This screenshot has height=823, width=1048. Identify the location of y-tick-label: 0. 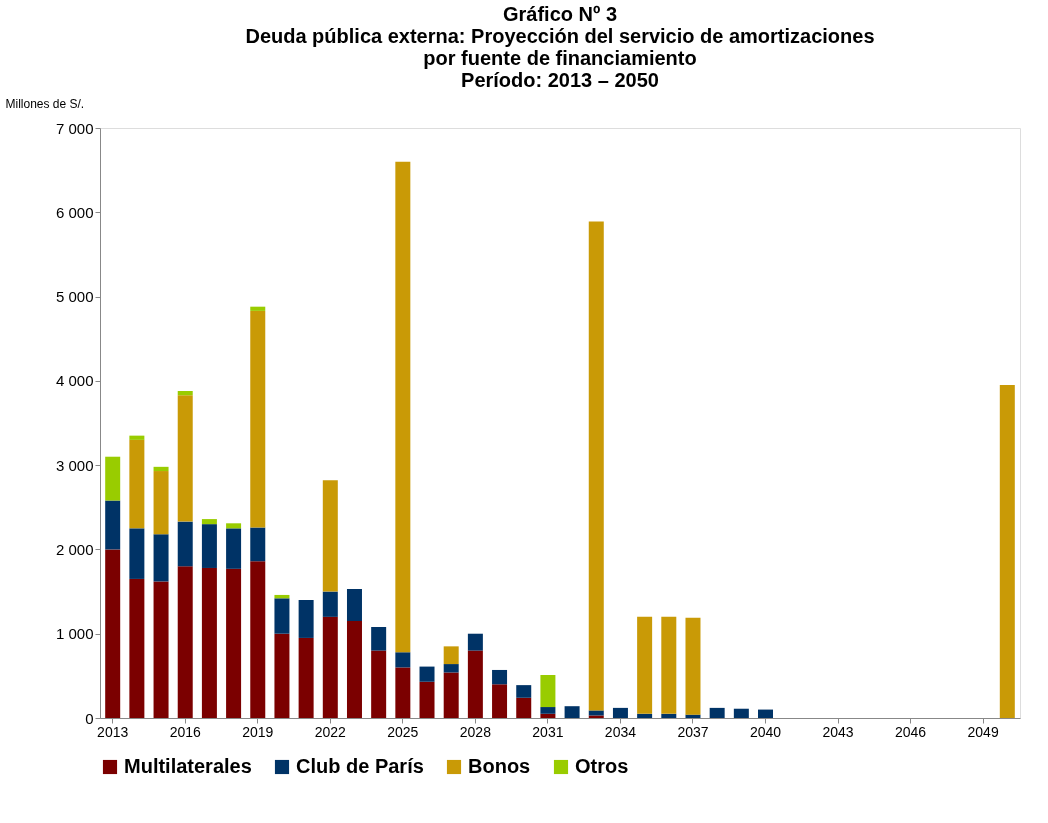
(89, 718).